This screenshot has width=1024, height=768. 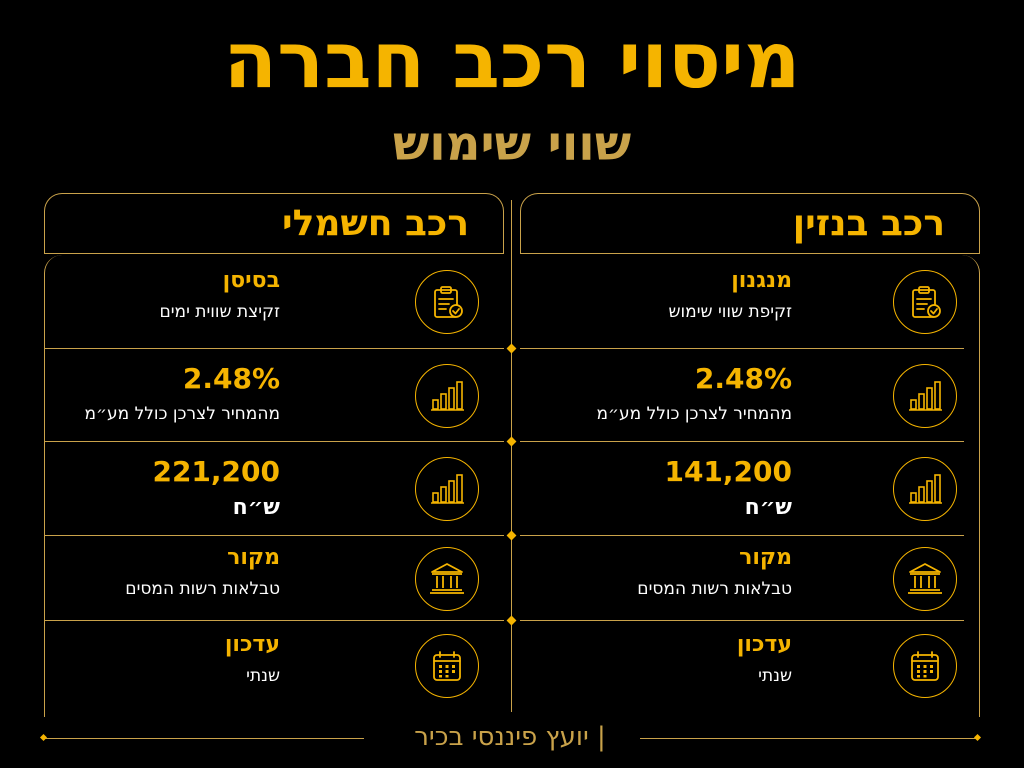 I want to click on row-text: מנגנון זקיפת שווי שימוש, so click(x=730, y=295).